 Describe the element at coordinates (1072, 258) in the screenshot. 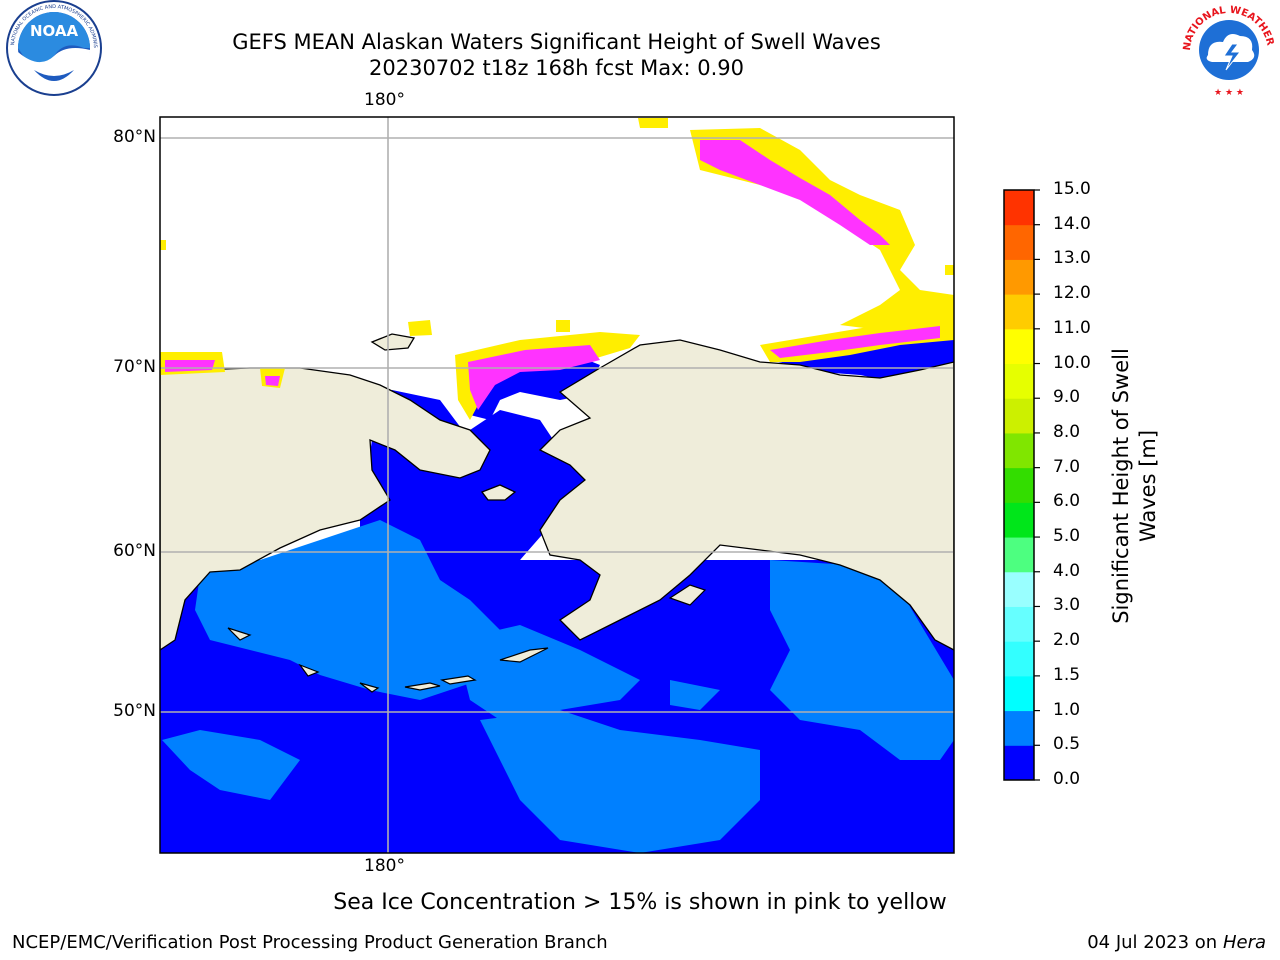

I see `colorbar-tick-label: 13.0` at that location.